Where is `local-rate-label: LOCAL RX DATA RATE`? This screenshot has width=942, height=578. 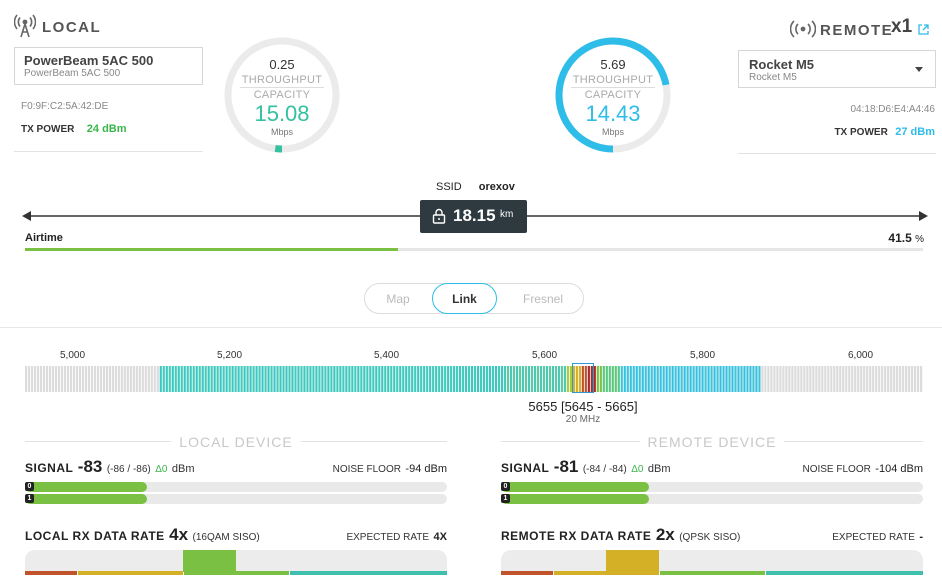
local-rate-label: LOCAL RX DATA RATE is located at coordinates (95, 536).